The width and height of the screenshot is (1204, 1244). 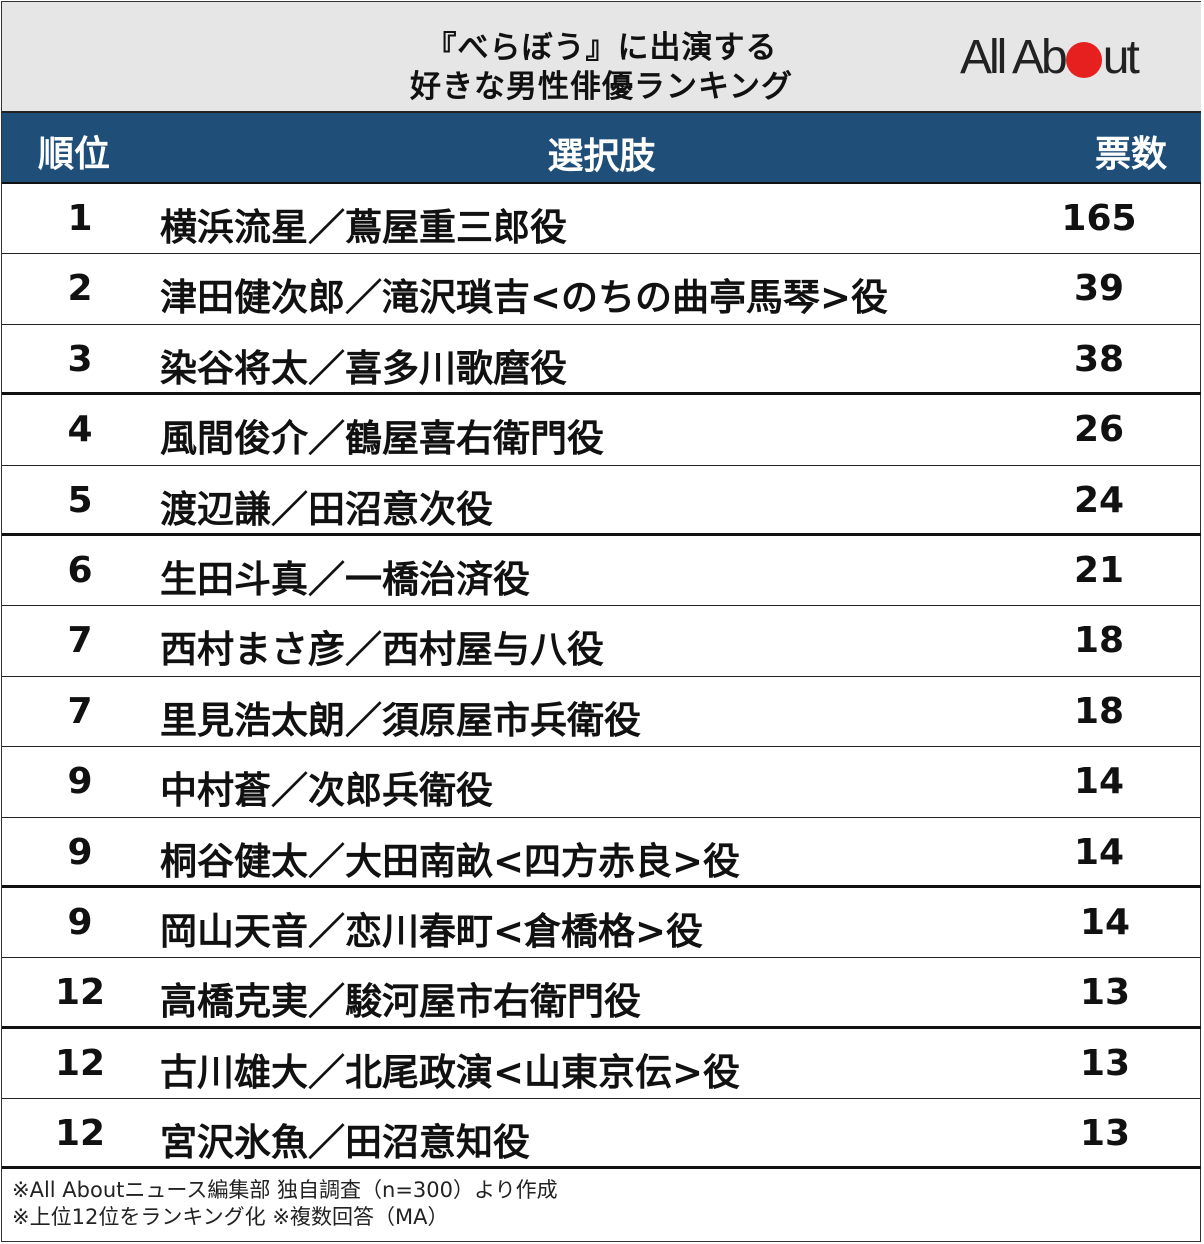 I want to click on votes-cell: 38, so click(x=1099, y=359).